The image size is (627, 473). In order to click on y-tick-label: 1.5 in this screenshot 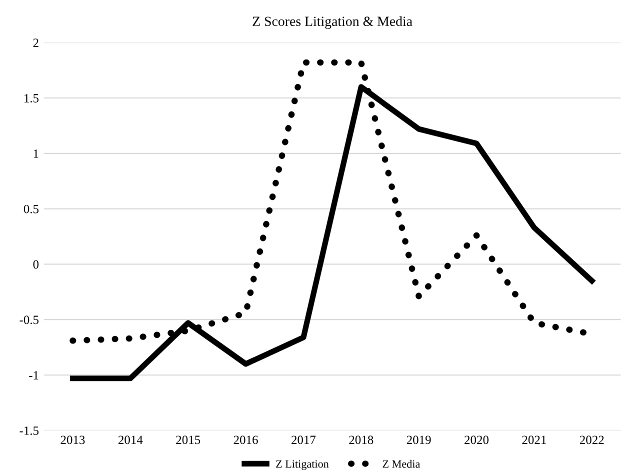, I will do `click(31, 98)`.